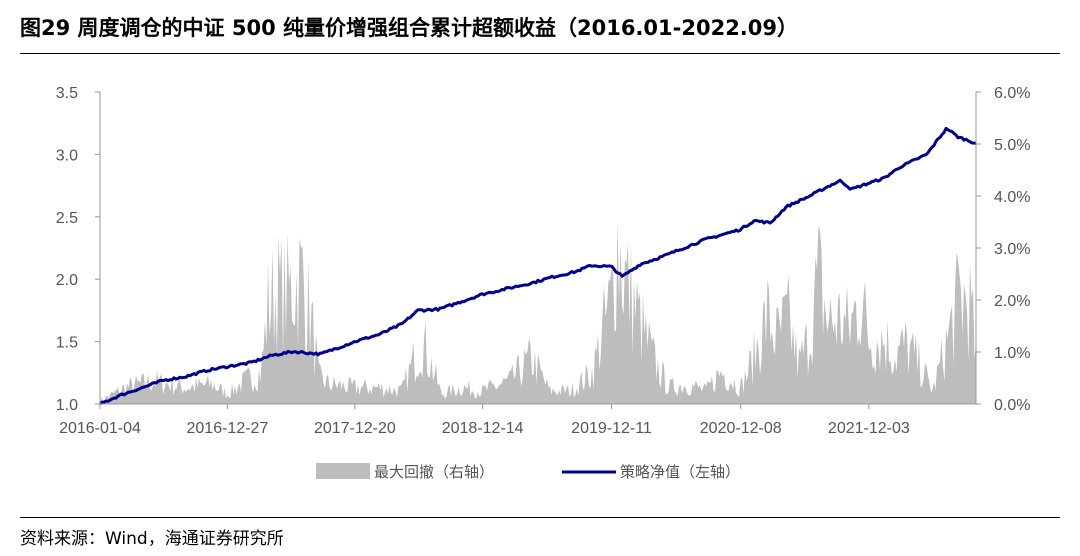 This screenshot has height=556, width=1080. Describe the element at coordinates (228, 428) in the screenshot. I see `x-tick-label: 2016-12-27` at that location.